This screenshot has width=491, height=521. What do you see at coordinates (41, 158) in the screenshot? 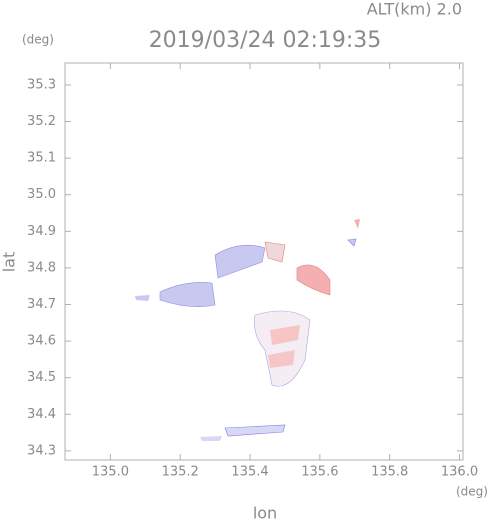
I see `y-tick-label: 35.1` at bounding box center [41, 158].